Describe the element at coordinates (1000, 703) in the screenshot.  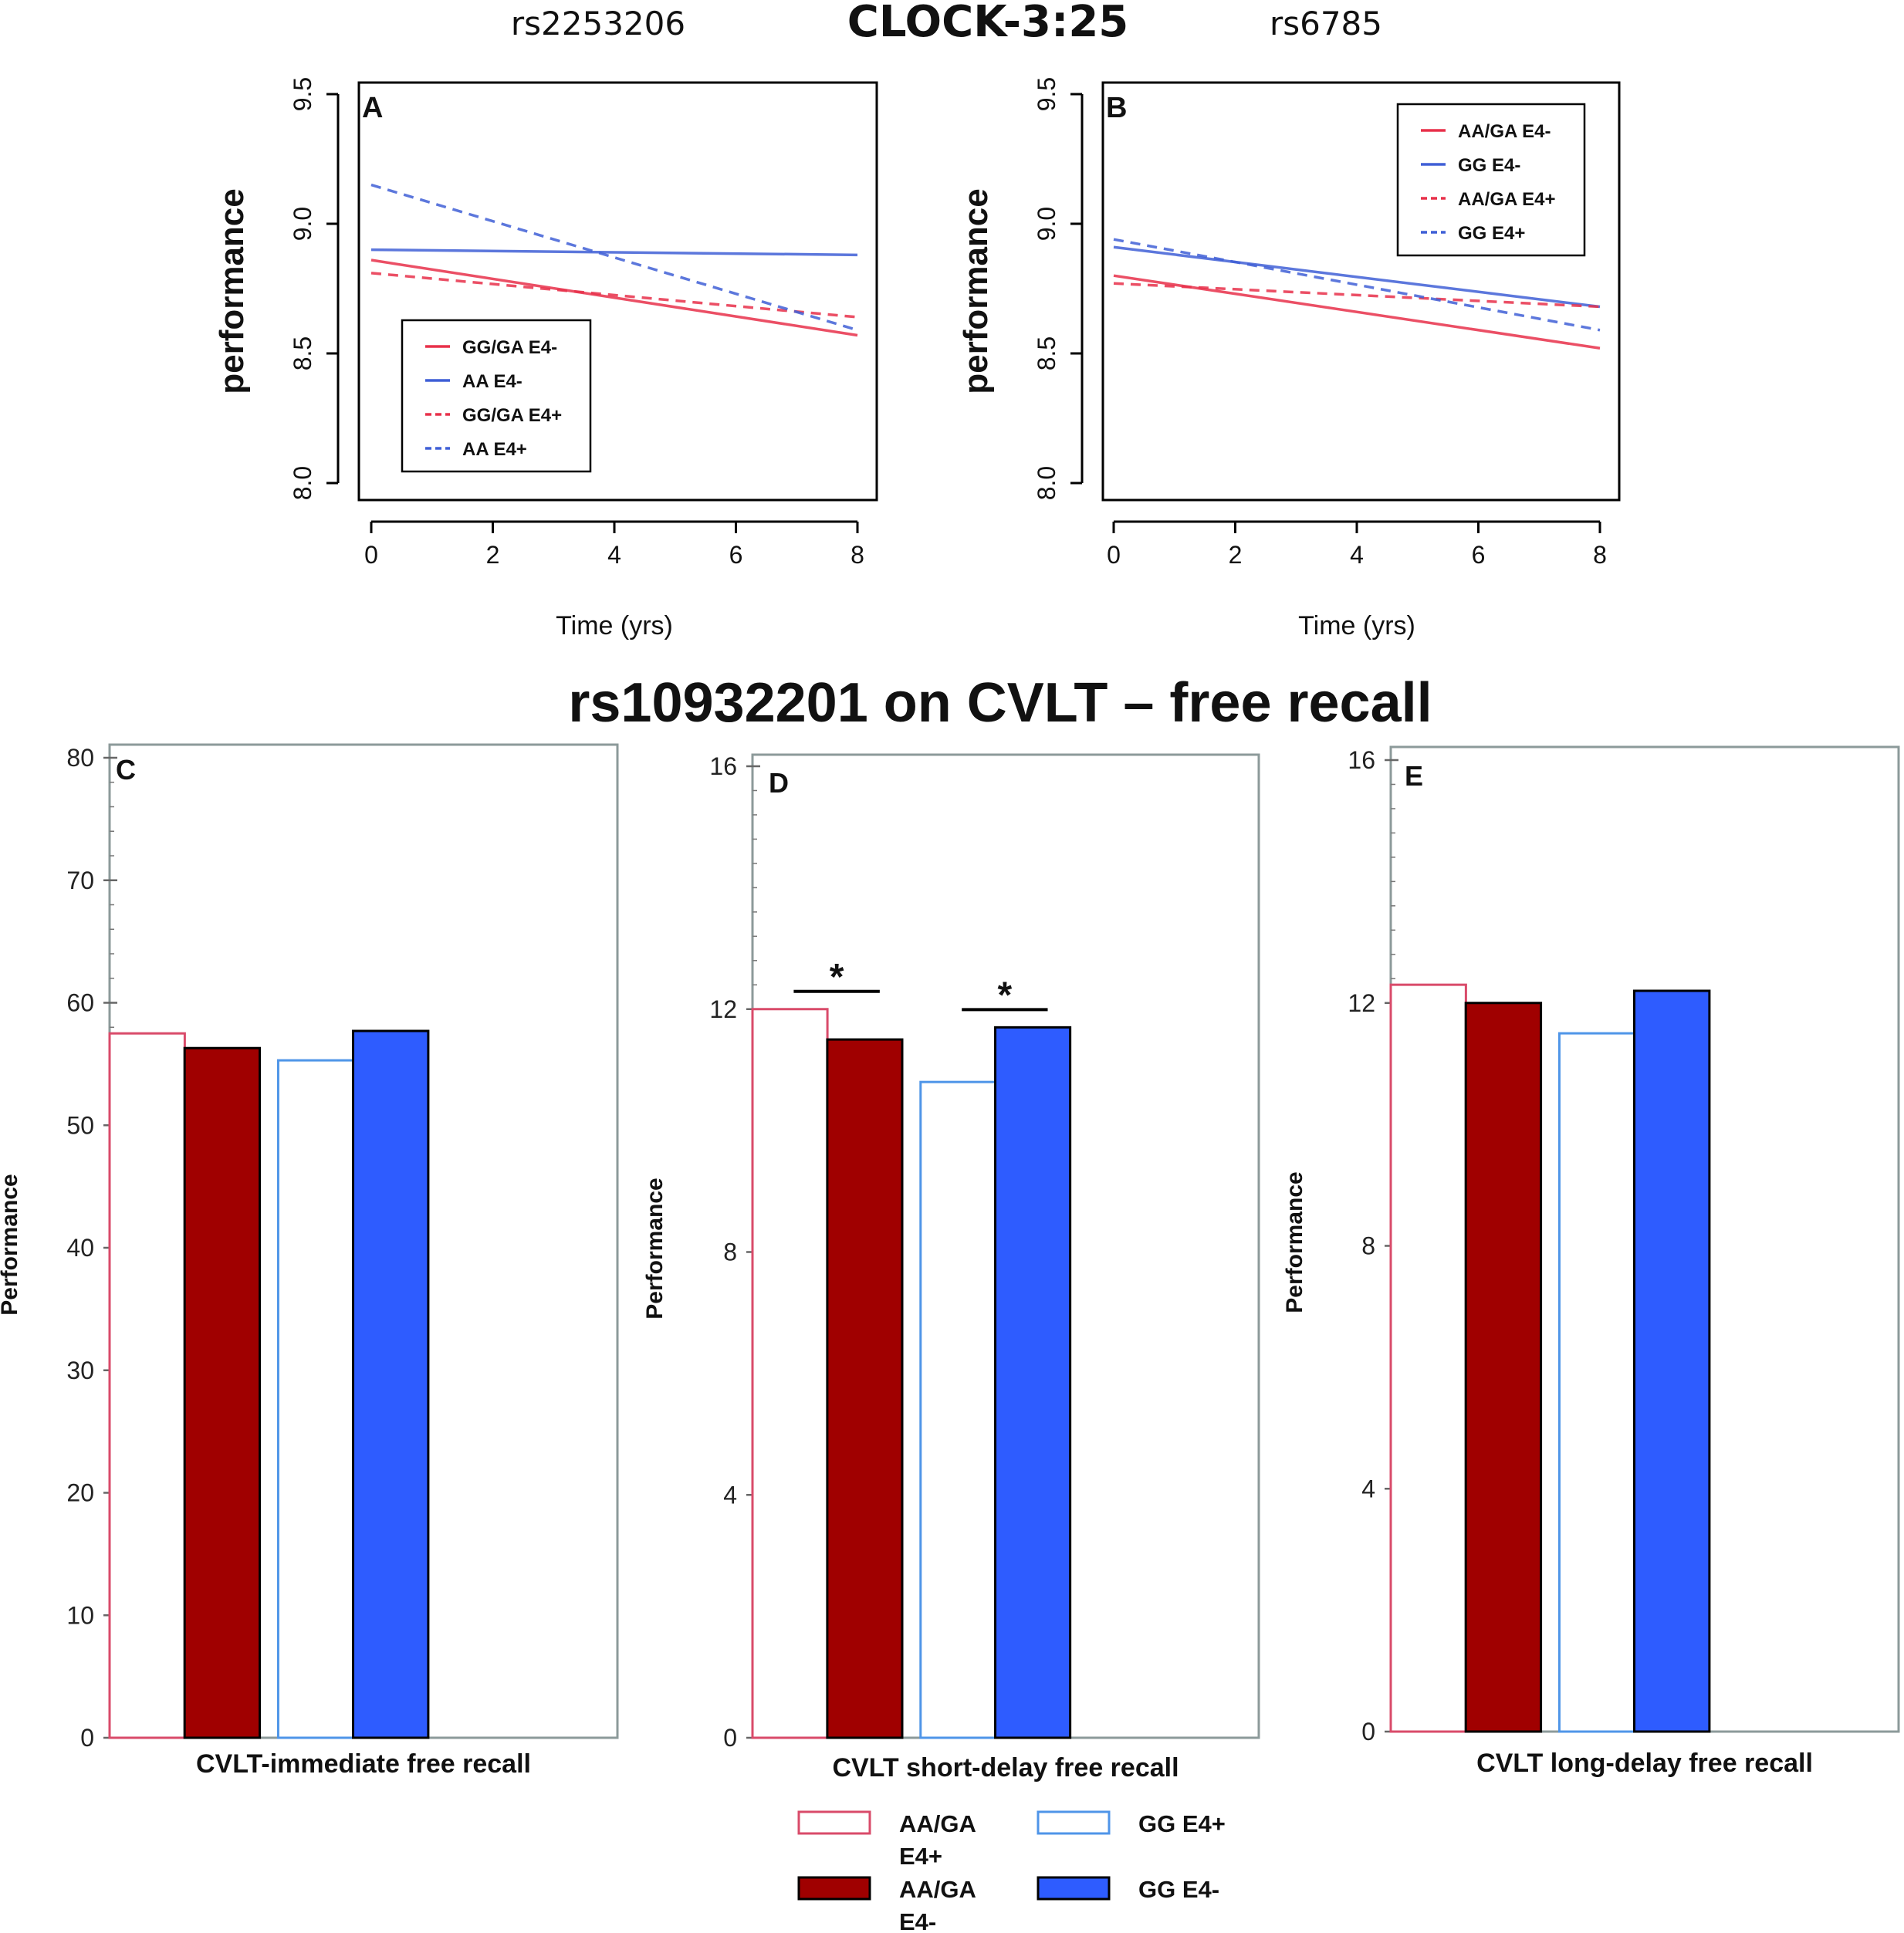
I see `bottom-title: rs10932201 on CVLT – free recall` at that location.